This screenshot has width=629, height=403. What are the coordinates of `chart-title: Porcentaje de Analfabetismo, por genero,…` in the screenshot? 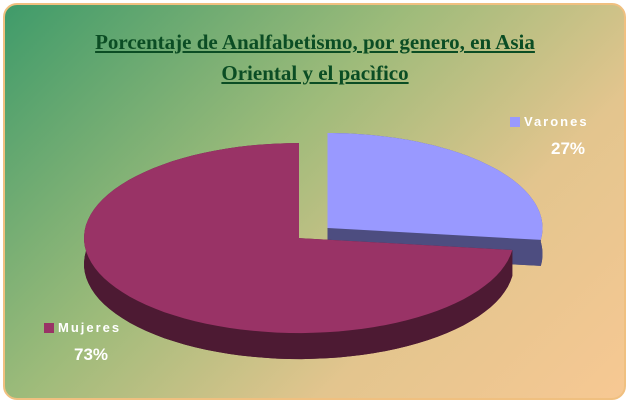 It's located at (315, 57).